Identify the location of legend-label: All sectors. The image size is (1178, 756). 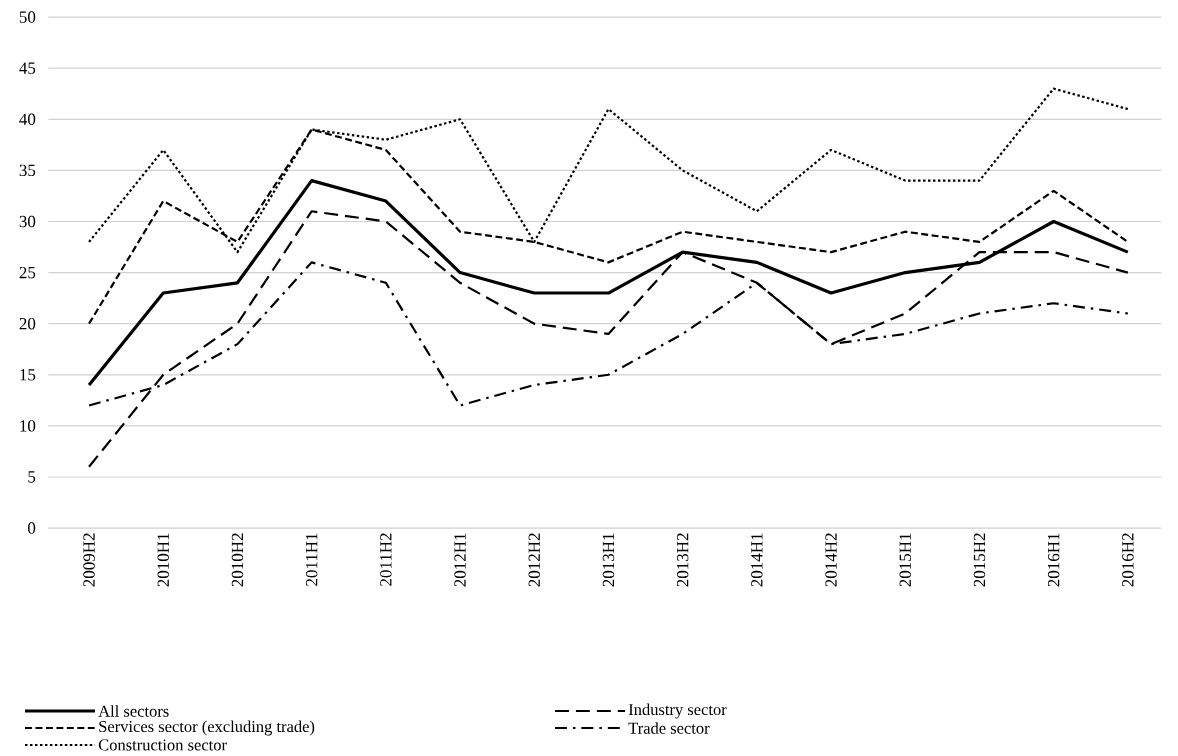
(133, 711).